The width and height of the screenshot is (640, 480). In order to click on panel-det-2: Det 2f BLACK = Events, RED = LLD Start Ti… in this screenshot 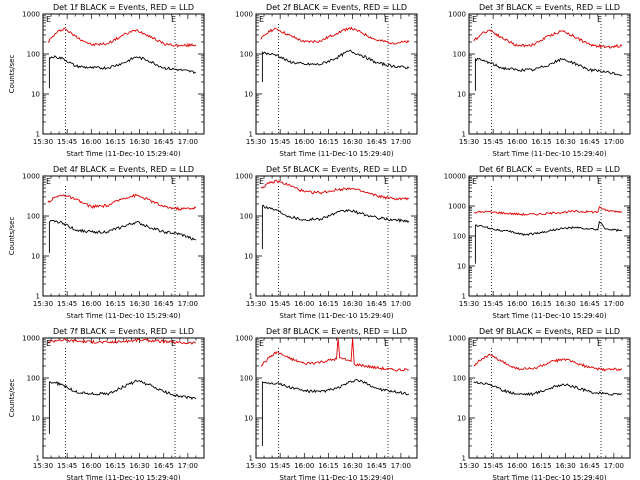, I will do `click(326, 80)`.